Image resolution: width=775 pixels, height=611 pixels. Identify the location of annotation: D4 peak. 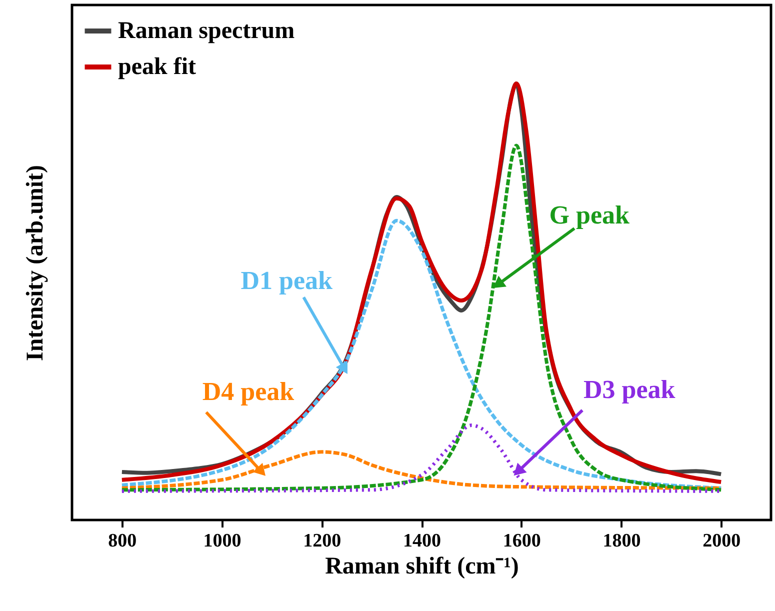
(248, 391).